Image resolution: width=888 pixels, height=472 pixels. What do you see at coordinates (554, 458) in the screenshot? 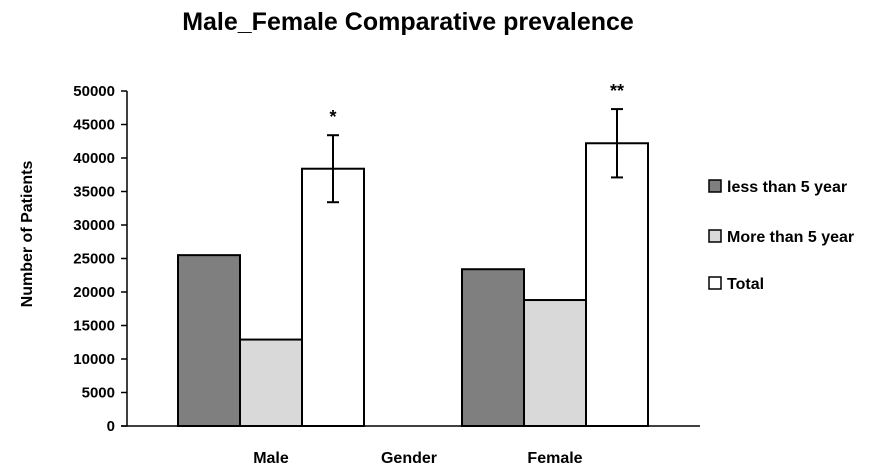
I see `x-category-label: Female` at bounding box center [554, 458].